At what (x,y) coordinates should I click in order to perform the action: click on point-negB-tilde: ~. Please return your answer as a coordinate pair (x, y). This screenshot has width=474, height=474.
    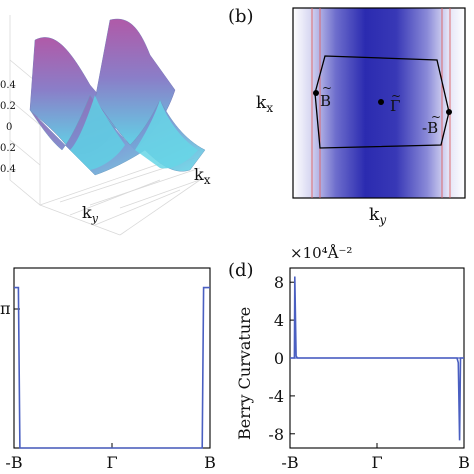
    Looking at the image, I should click on (436, 117).